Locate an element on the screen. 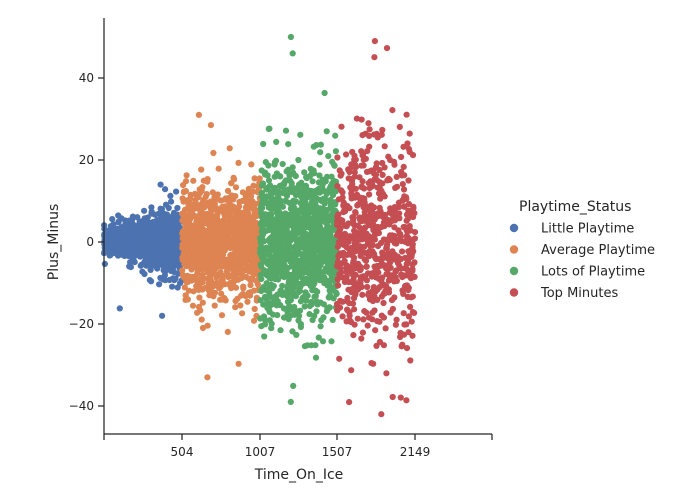 The height and width of the screenshot is (500, 674). legend-label: Lots of Playtime is located at coordinates (593, 272).